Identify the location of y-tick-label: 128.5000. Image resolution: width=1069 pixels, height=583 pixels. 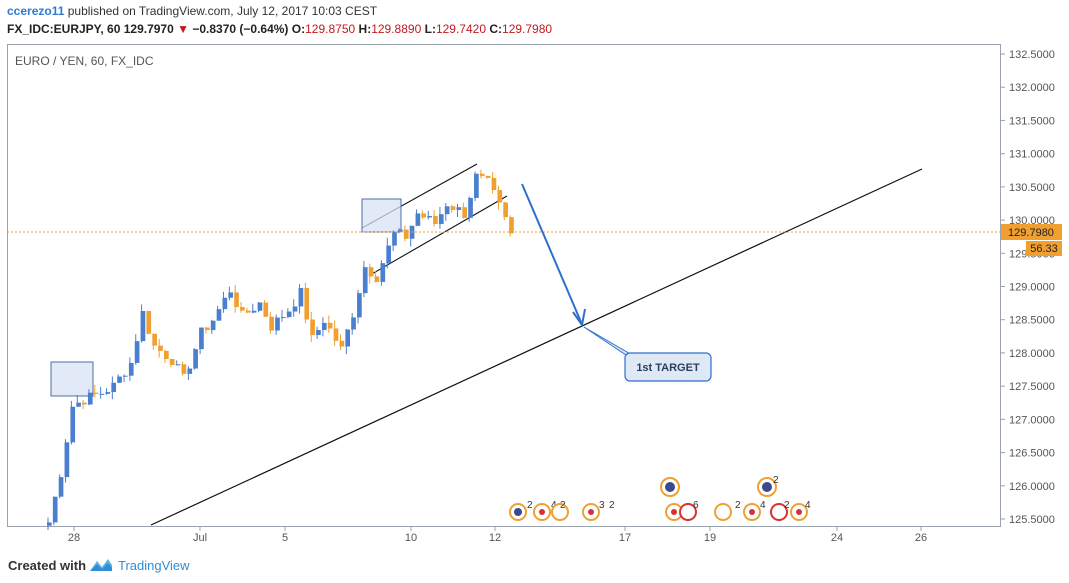
(1032, 321).